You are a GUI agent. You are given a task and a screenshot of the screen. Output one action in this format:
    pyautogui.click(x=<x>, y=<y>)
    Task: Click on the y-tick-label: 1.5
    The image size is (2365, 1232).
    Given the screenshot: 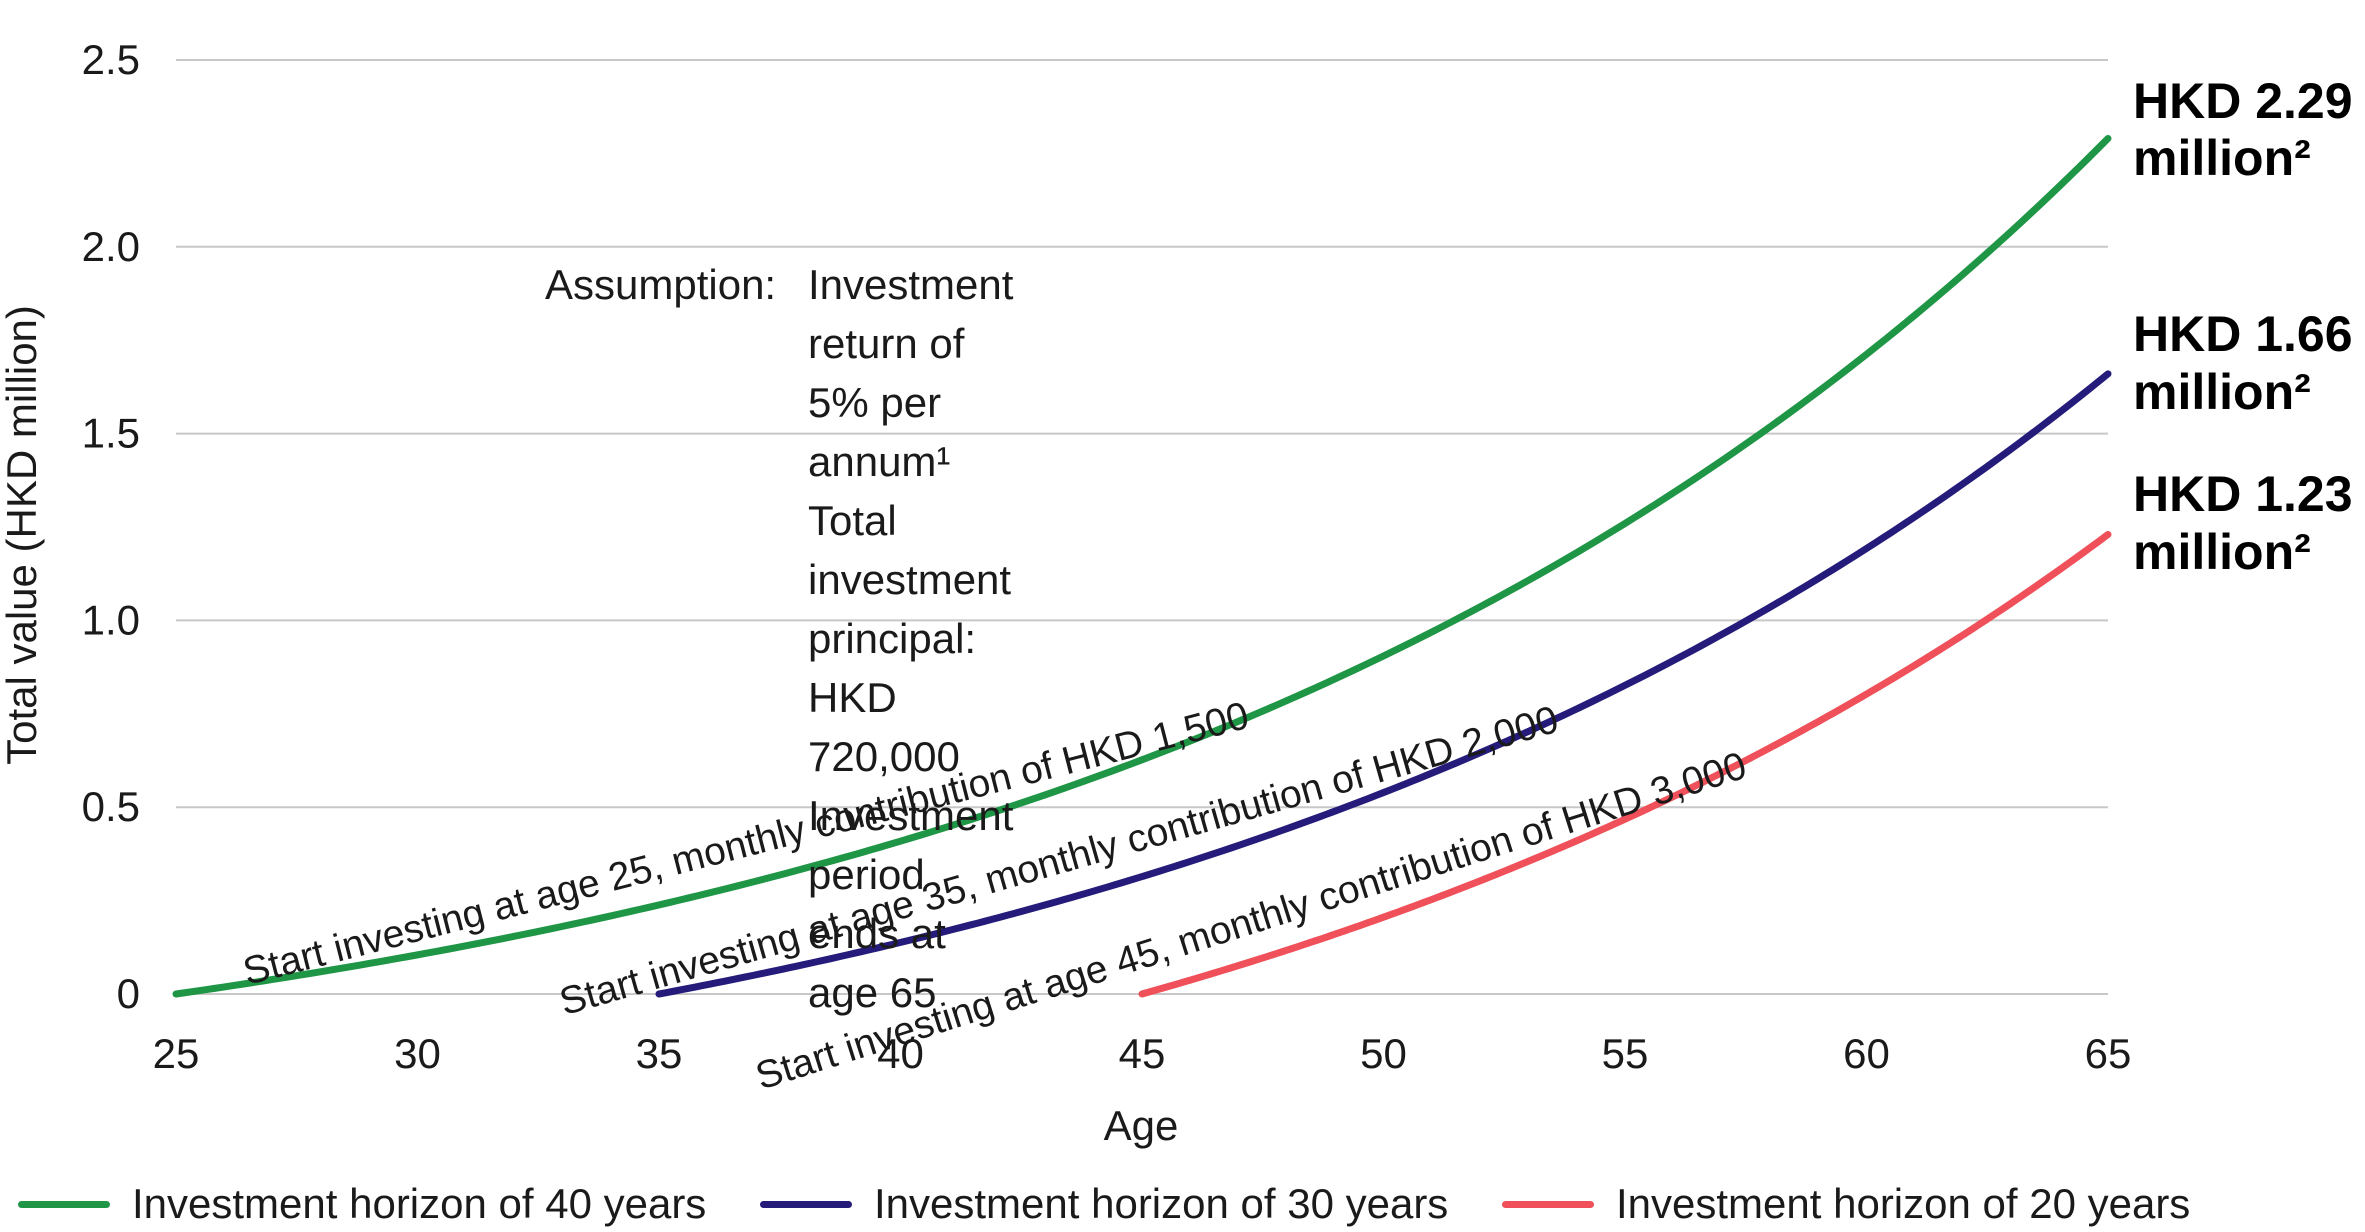 What is the action you would take?
    pyautogui.click(x=111, y=433)
    